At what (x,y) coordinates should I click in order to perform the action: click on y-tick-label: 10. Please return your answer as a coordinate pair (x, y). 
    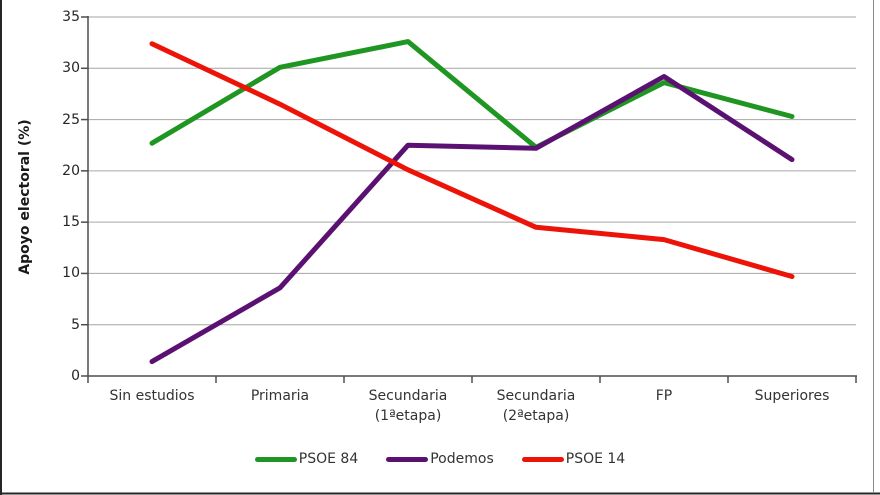
    Looking at the image, I should click on (71, 273).